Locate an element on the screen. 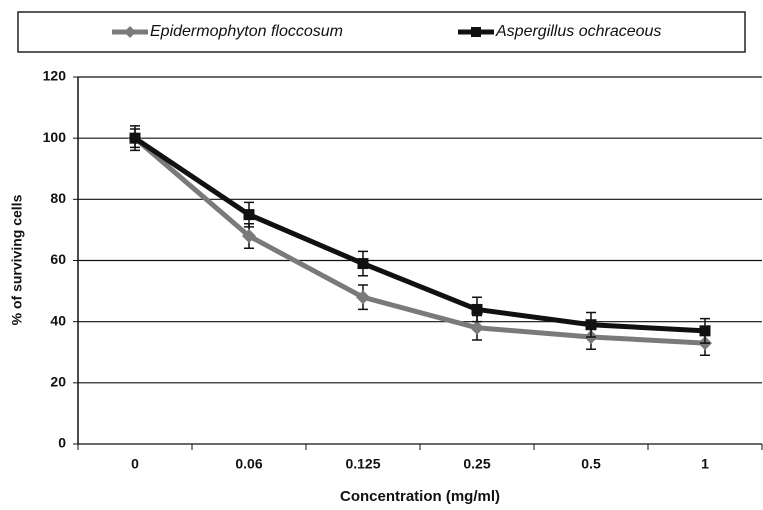  y-tick-label: 100 is located at coordinates (55, 137).